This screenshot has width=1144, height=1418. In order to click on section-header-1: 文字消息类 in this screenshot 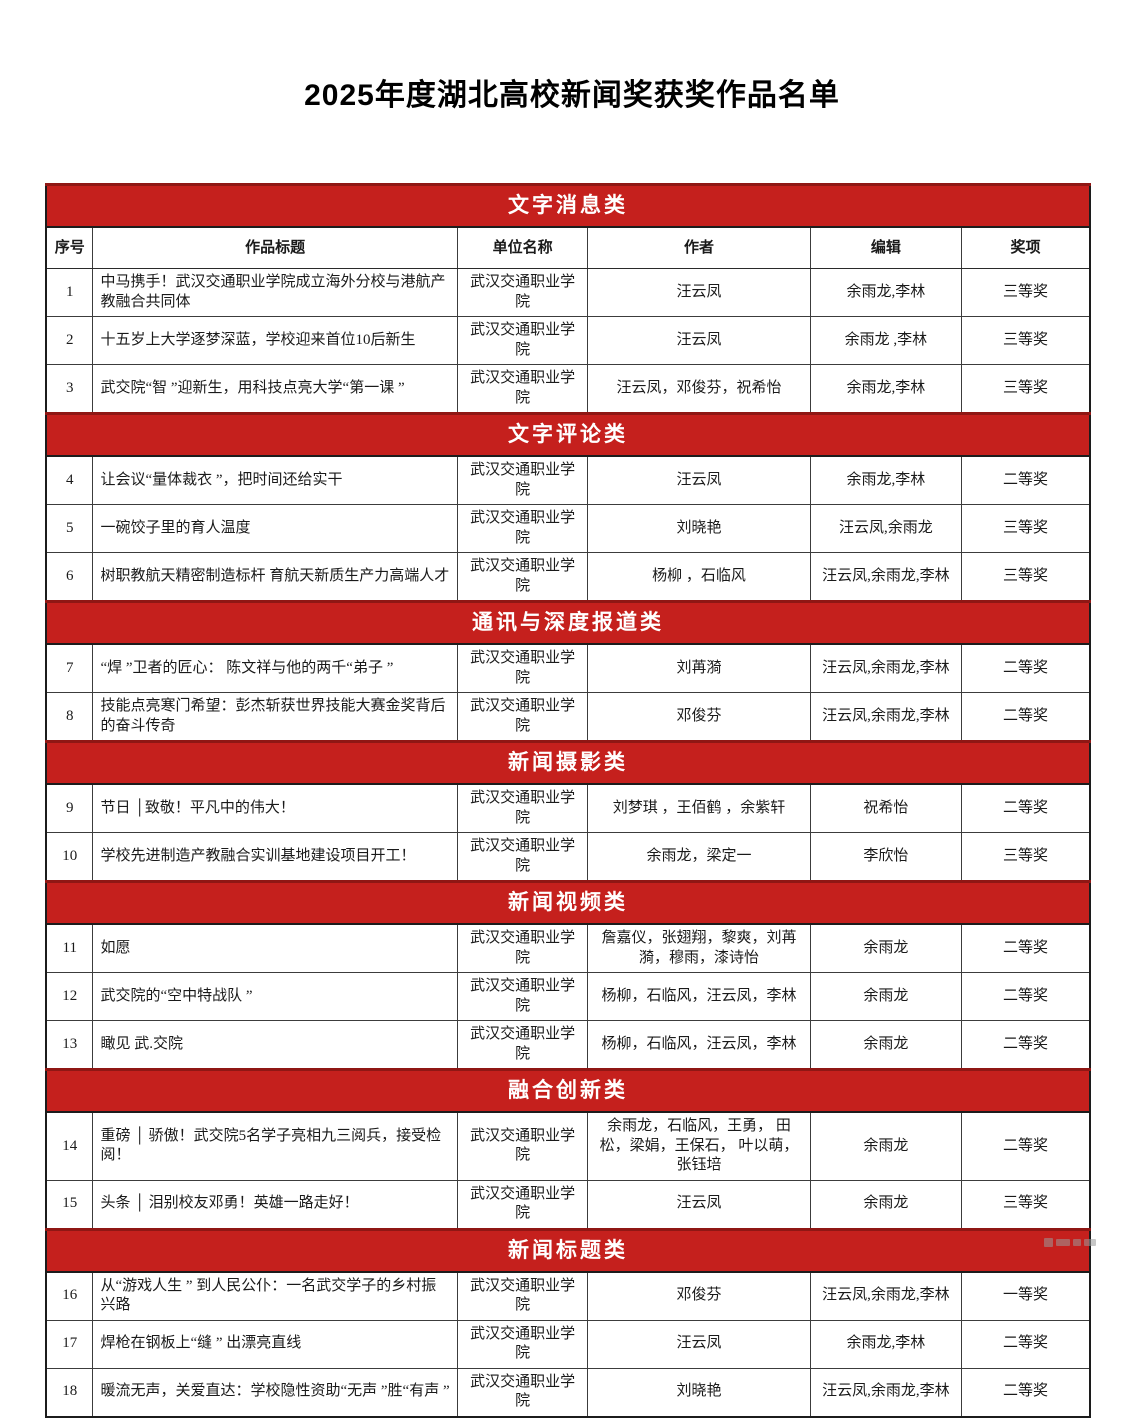, I will do `click(568, 205)`.